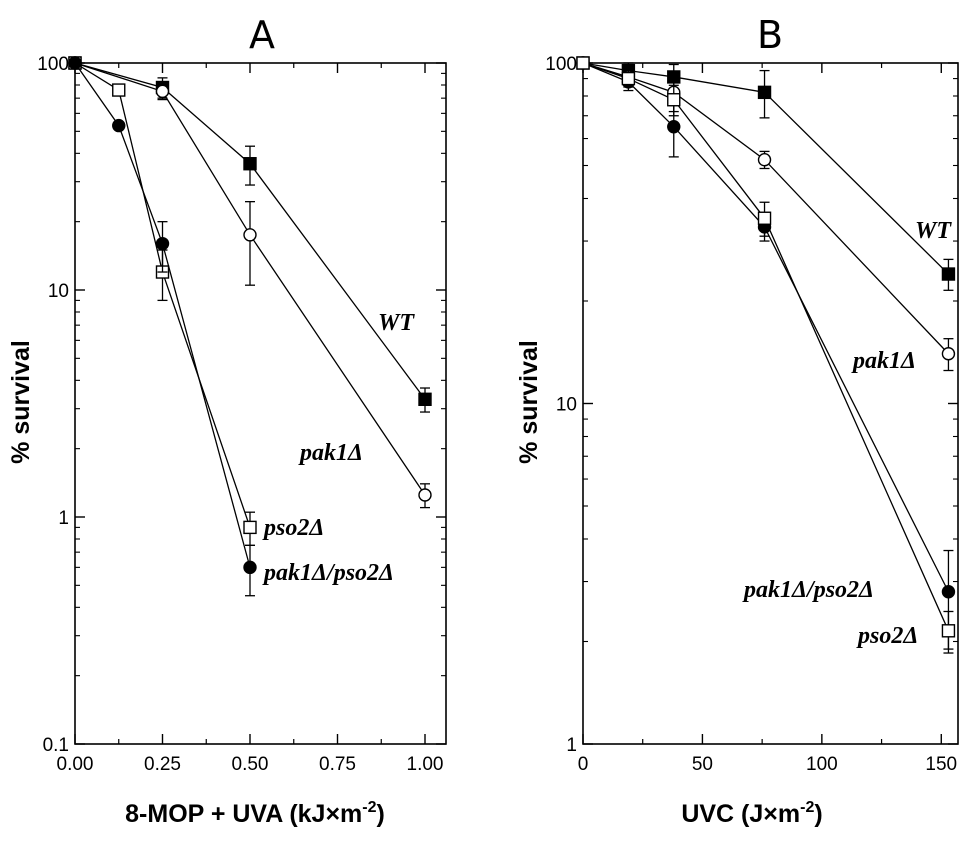  I want to click on panel-a-label-wt: WT, so click(396, 323).